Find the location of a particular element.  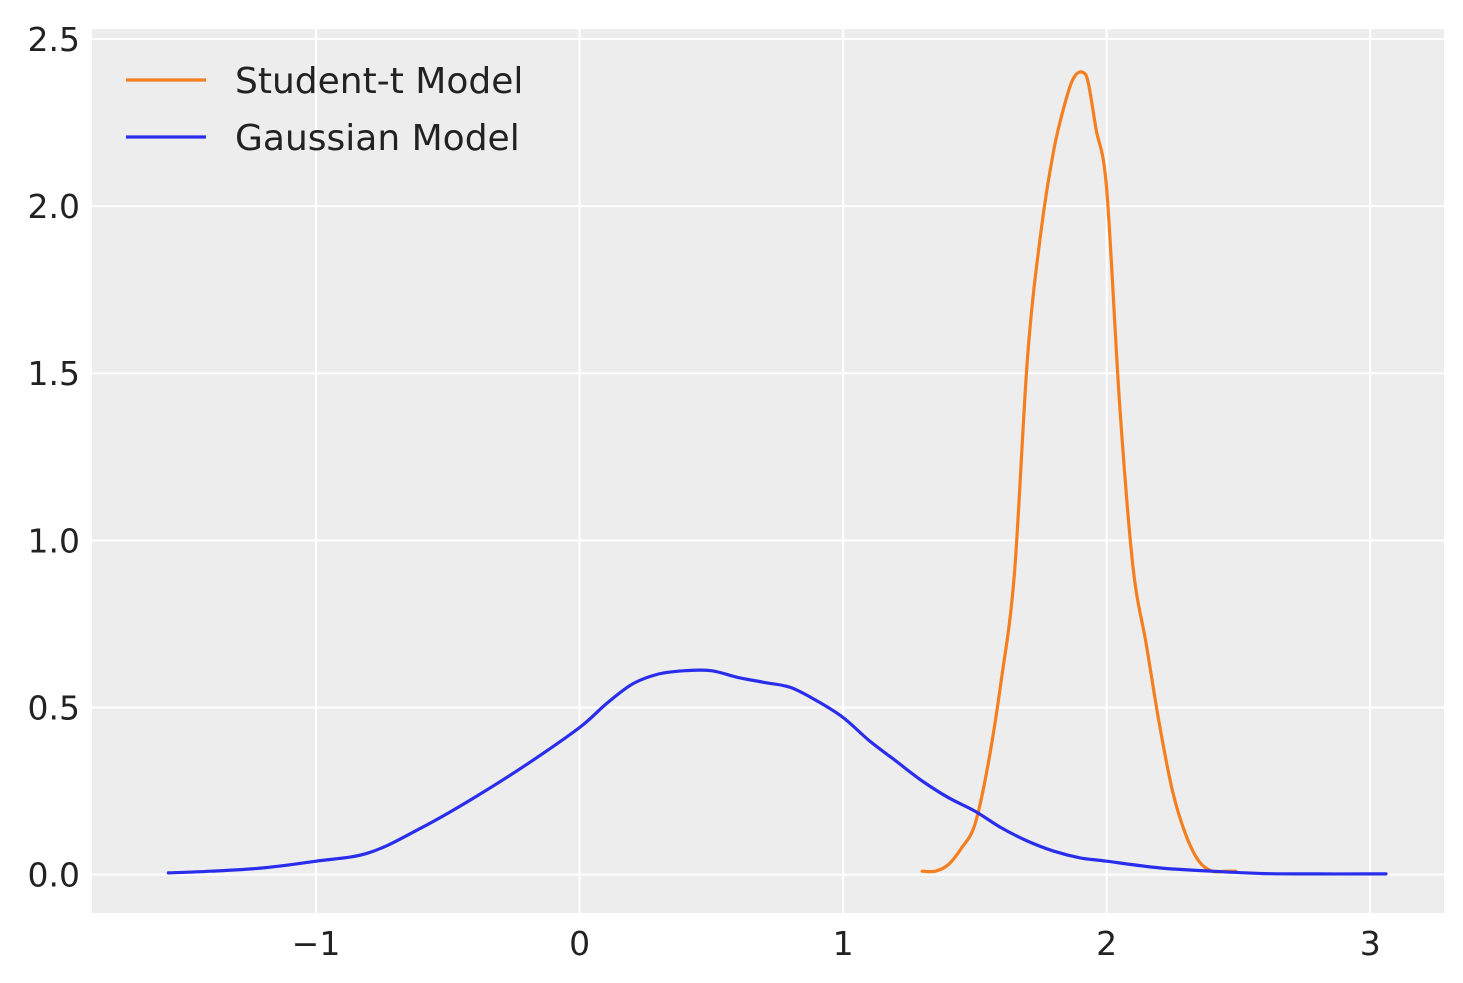

x-tick-label: 0 is located at coordinates (579, 943).